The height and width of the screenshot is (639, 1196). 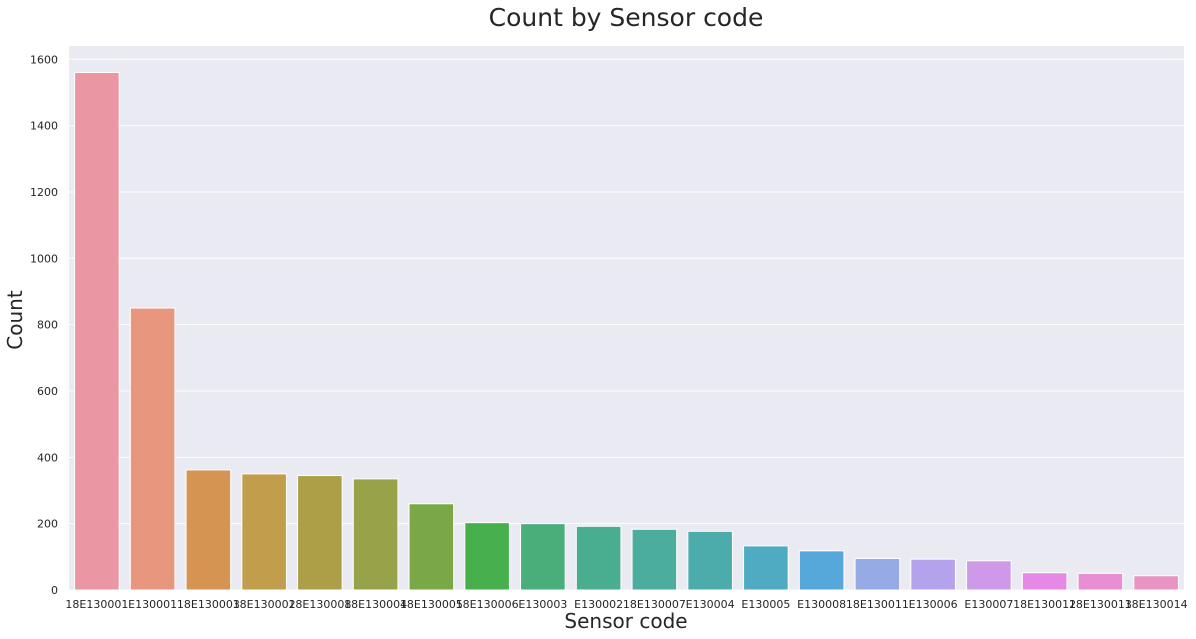 I want to click on x-tick-label: E130007, so click(x=988, y=604).